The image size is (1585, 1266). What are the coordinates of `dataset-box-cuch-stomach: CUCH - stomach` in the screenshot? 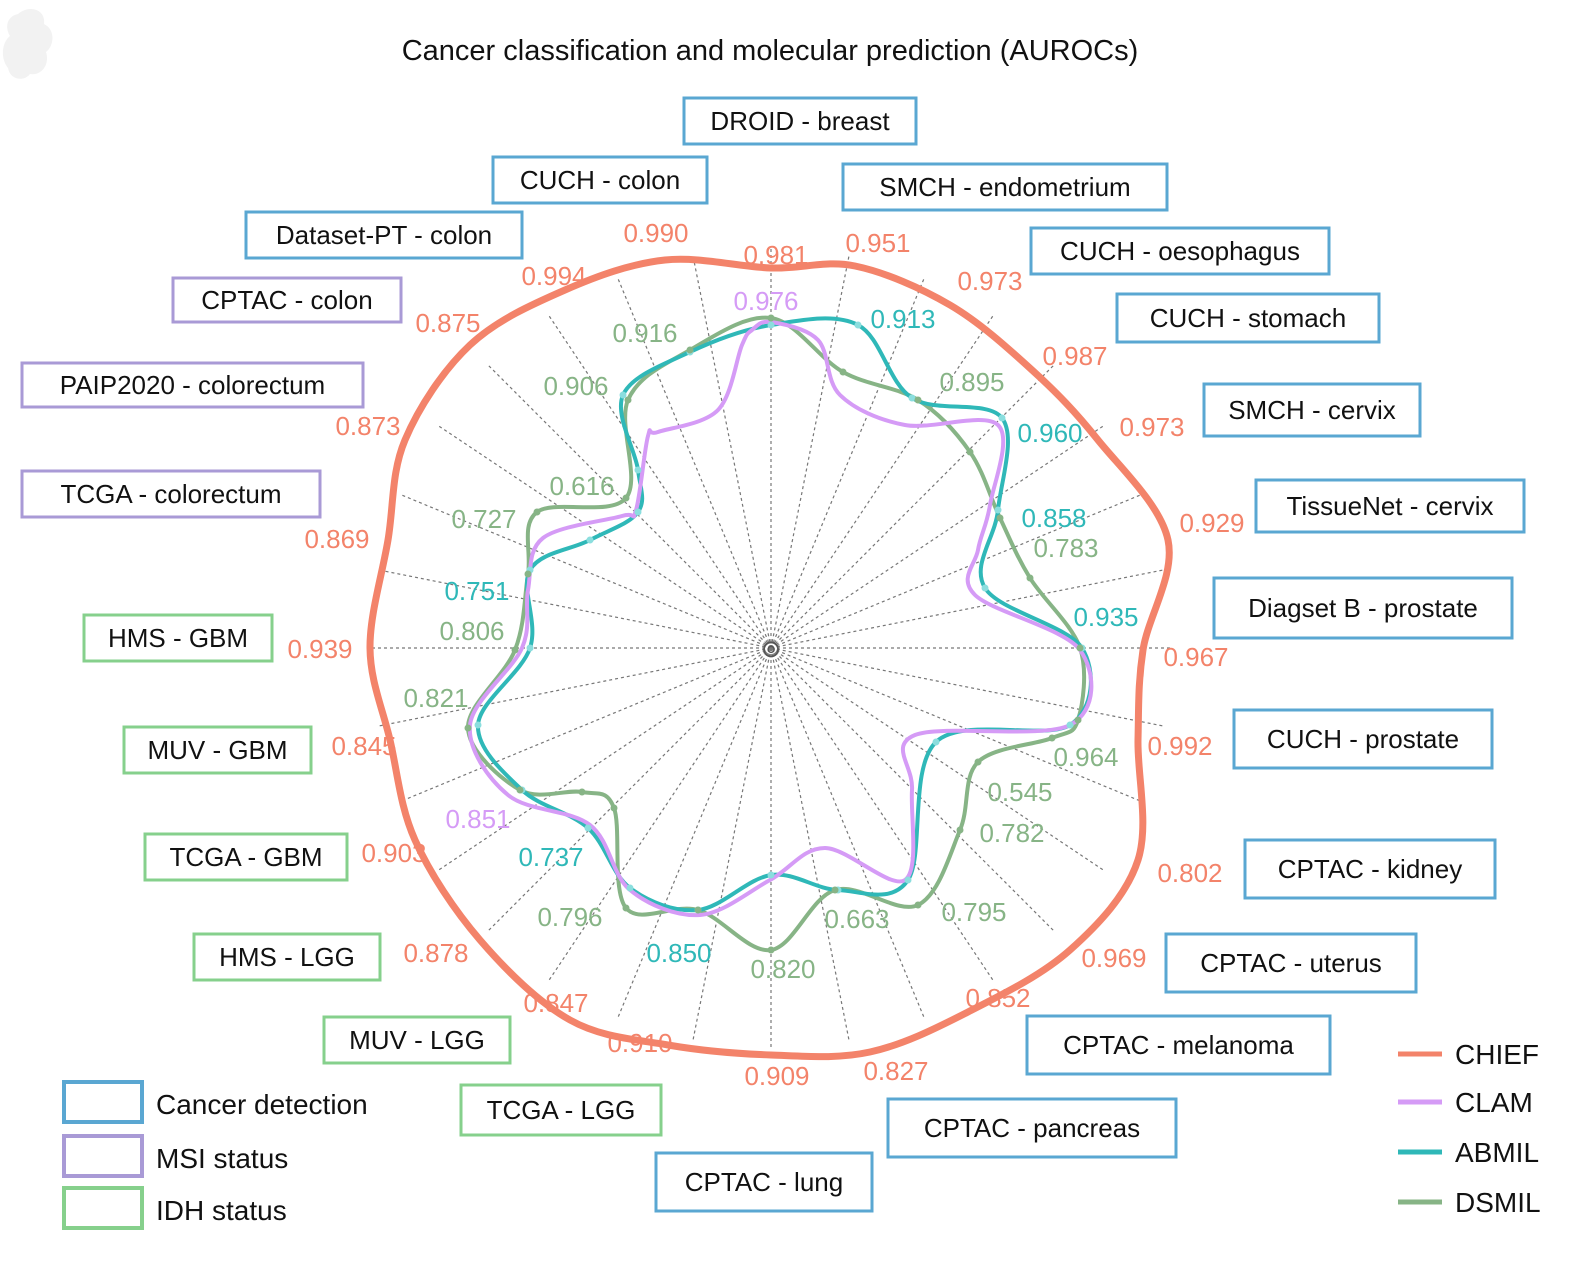 It's located at (1248, 318).